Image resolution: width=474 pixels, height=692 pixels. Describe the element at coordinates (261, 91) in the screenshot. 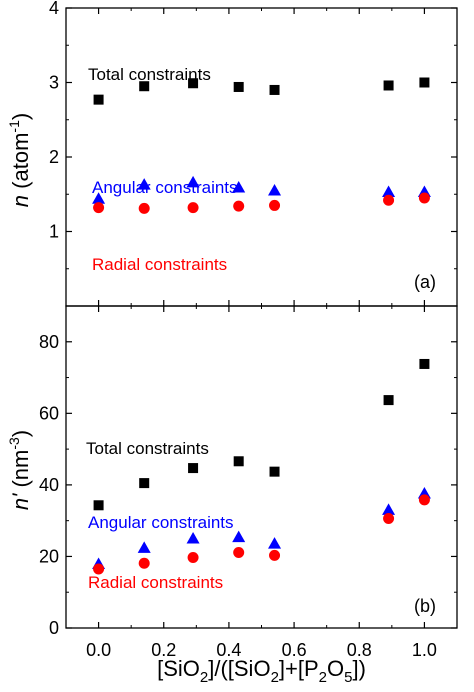

I see `series-square` at that location.